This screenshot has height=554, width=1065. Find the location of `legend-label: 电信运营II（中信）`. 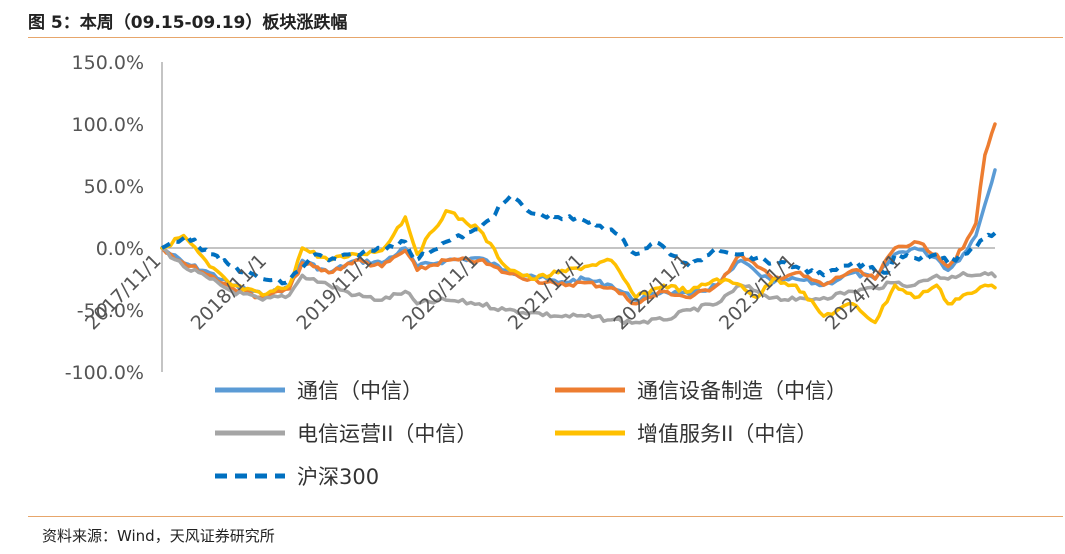

legend-label: 电信运营II（中信） is located at coordinates (387, 434).